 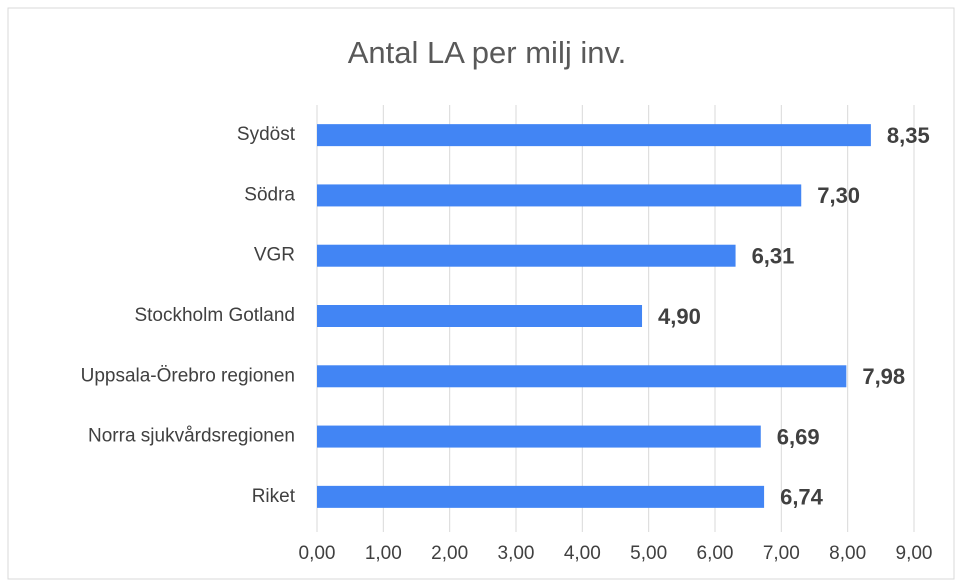 What do you see at coordinates (773, 256) in the screenshot?
I see `data-label: 6,31` at bounding box center [773, 256].